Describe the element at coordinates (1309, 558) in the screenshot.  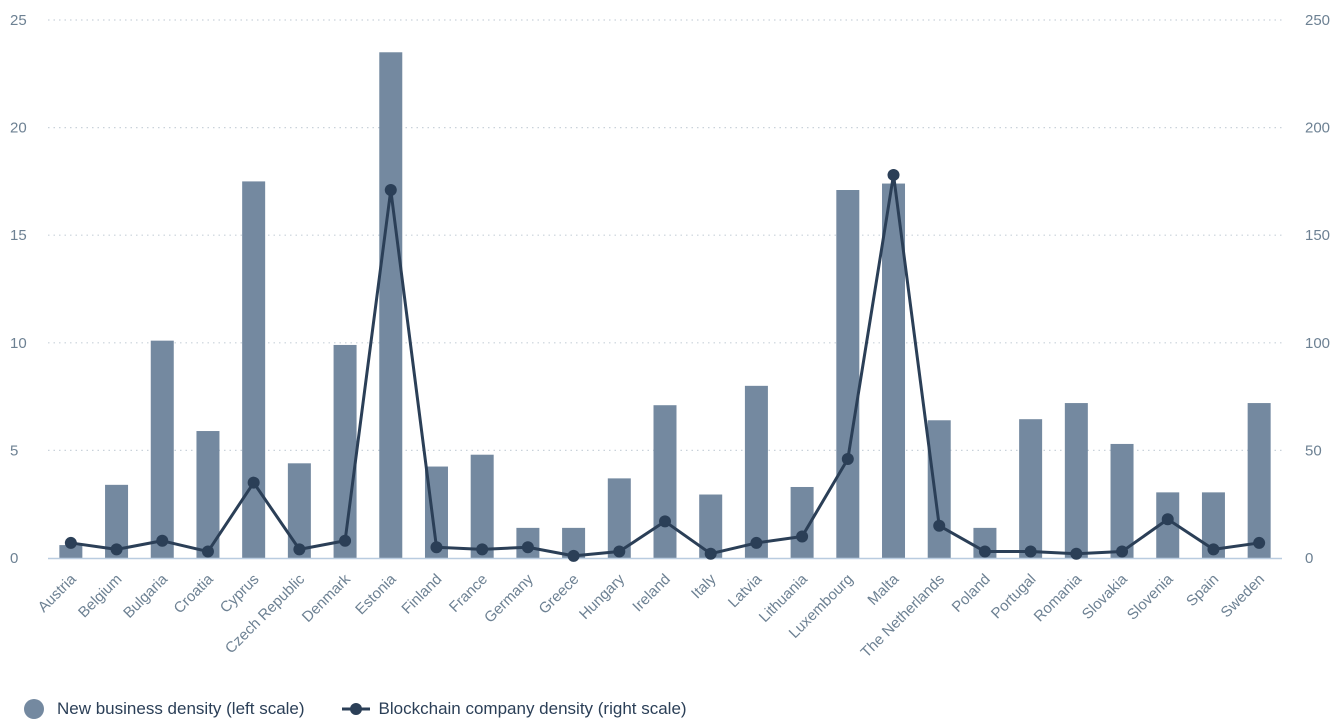
I see `y-right-tick-label: 0` at that location.